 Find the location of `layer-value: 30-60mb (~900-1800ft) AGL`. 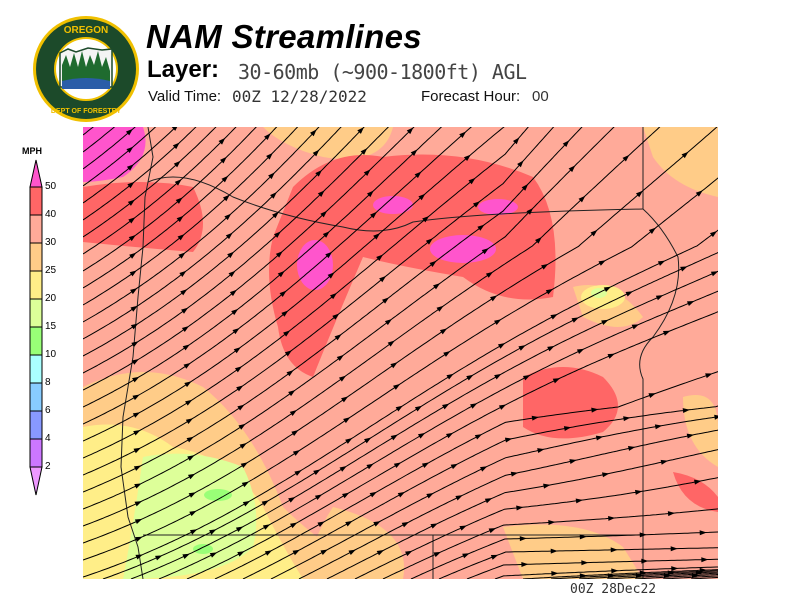

layer-value: 30-60mb (~900-1800ft) AGL is located at coordinates (382, 72).